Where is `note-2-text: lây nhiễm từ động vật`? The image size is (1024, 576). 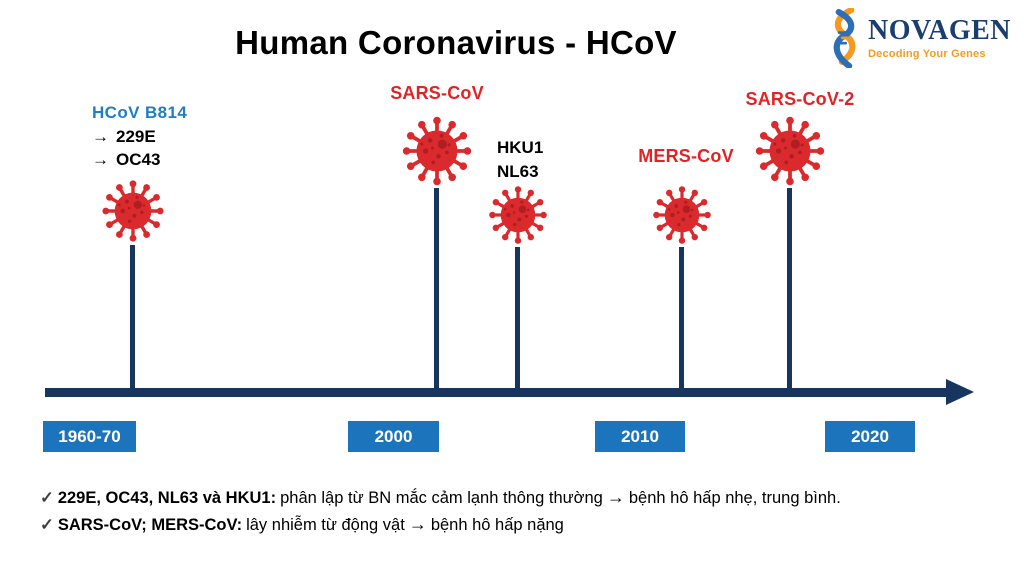 note-2-text: lây nhiễm từ động vật is located at coordinates (325, 525).